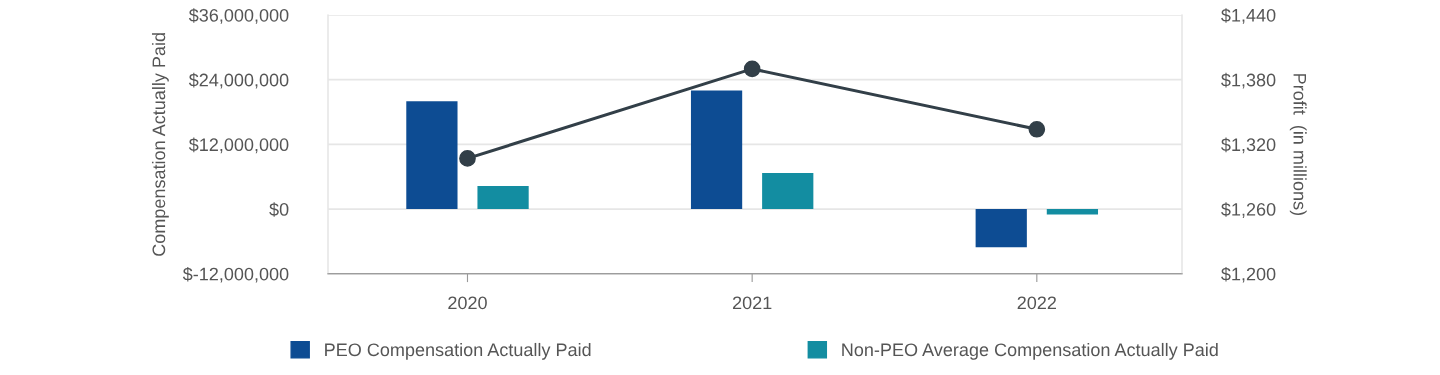 The height and width of the screenshot is (375, 1440). I want to click on y-tick-label: $24,000,000, so click(238, 80).